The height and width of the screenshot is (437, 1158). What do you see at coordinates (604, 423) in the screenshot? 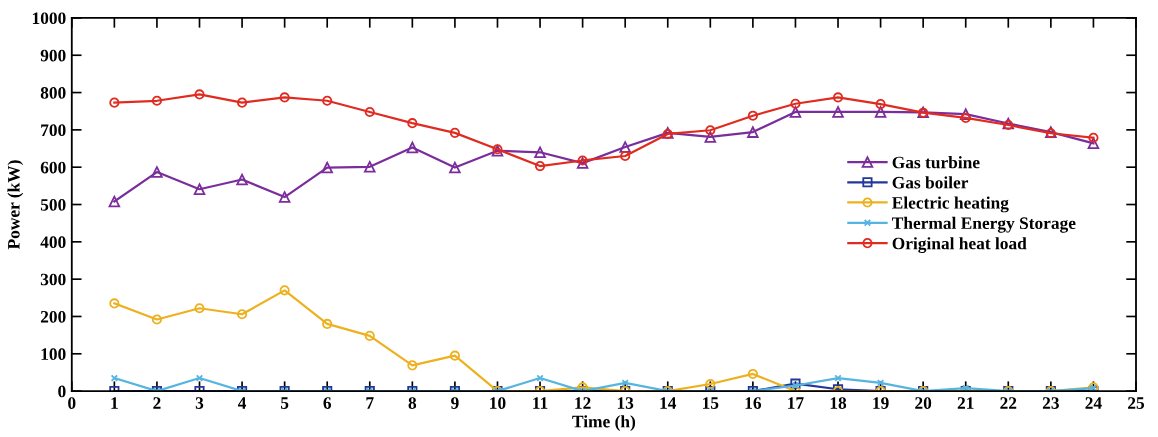
I see `x-axis-title: Time (h)` at bounding box center [604, 423].